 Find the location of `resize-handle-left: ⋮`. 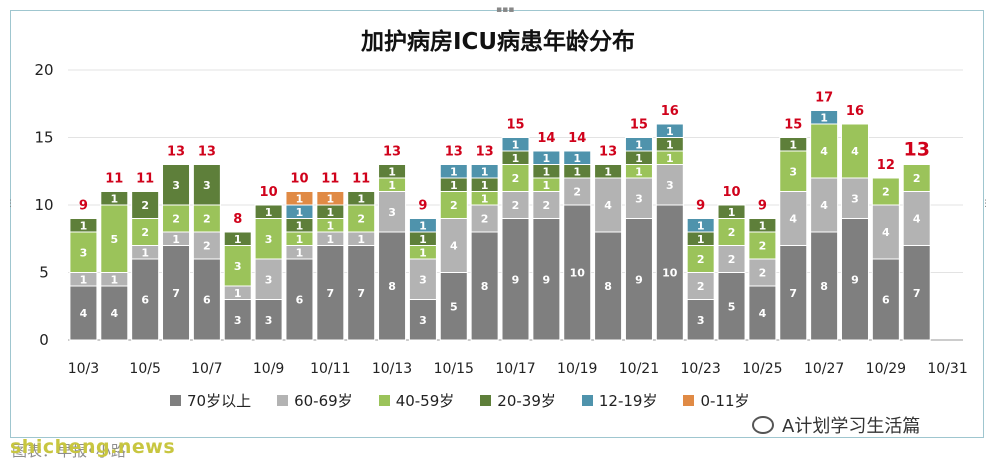

resize-handle-left: ⋮ is located at coordinates (10, 204).